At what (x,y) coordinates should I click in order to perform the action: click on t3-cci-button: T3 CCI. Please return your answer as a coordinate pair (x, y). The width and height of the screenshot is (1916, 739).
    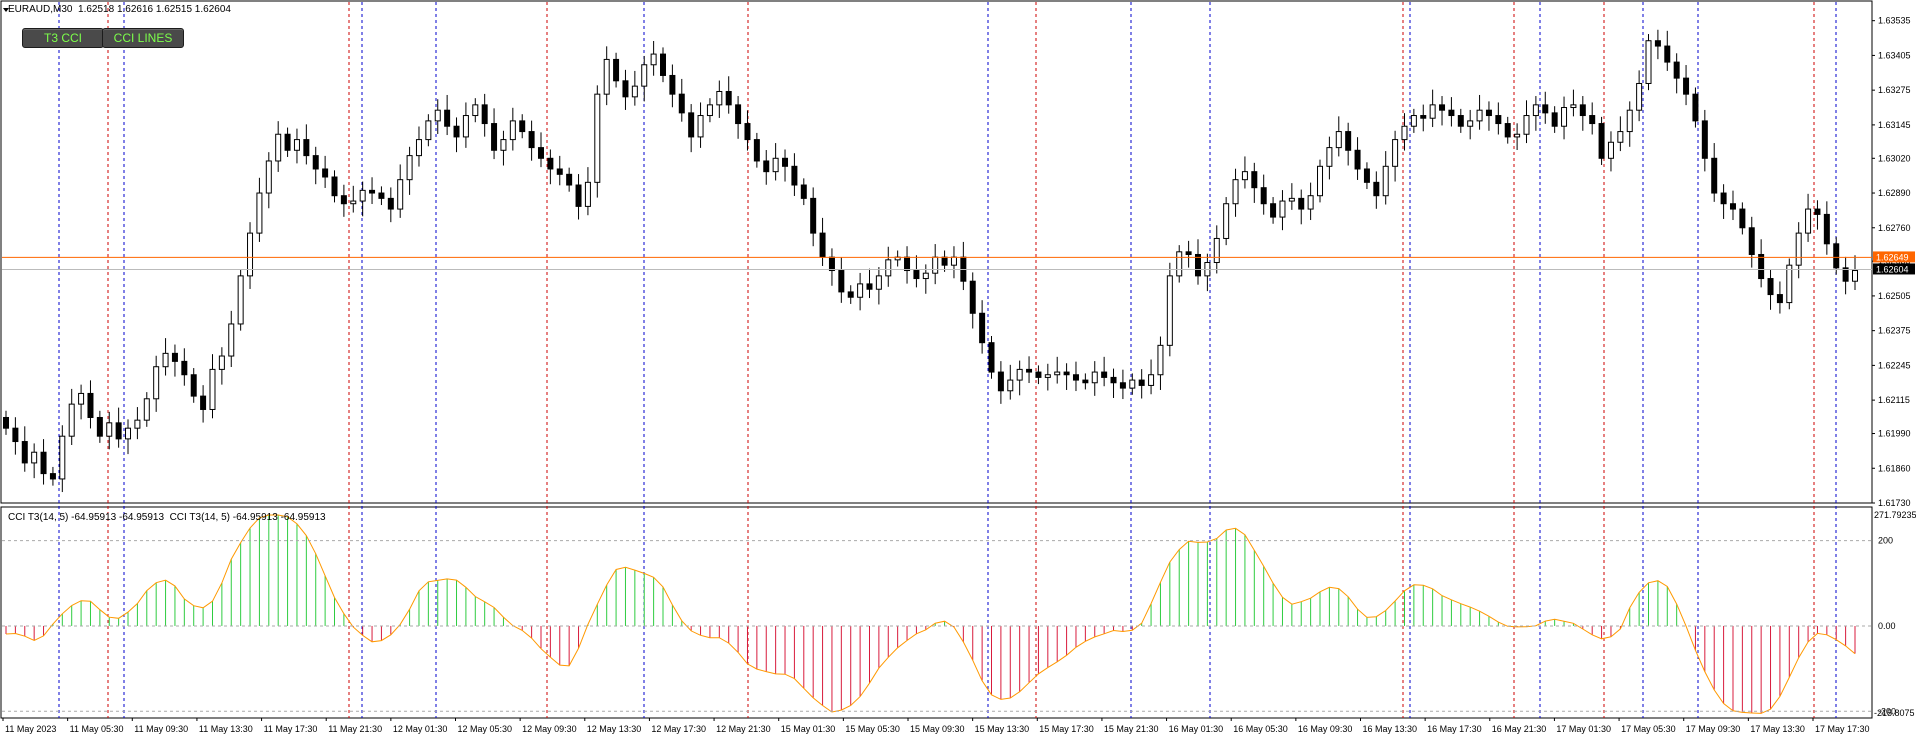
    Looking at the image, I should click on (63, 38).